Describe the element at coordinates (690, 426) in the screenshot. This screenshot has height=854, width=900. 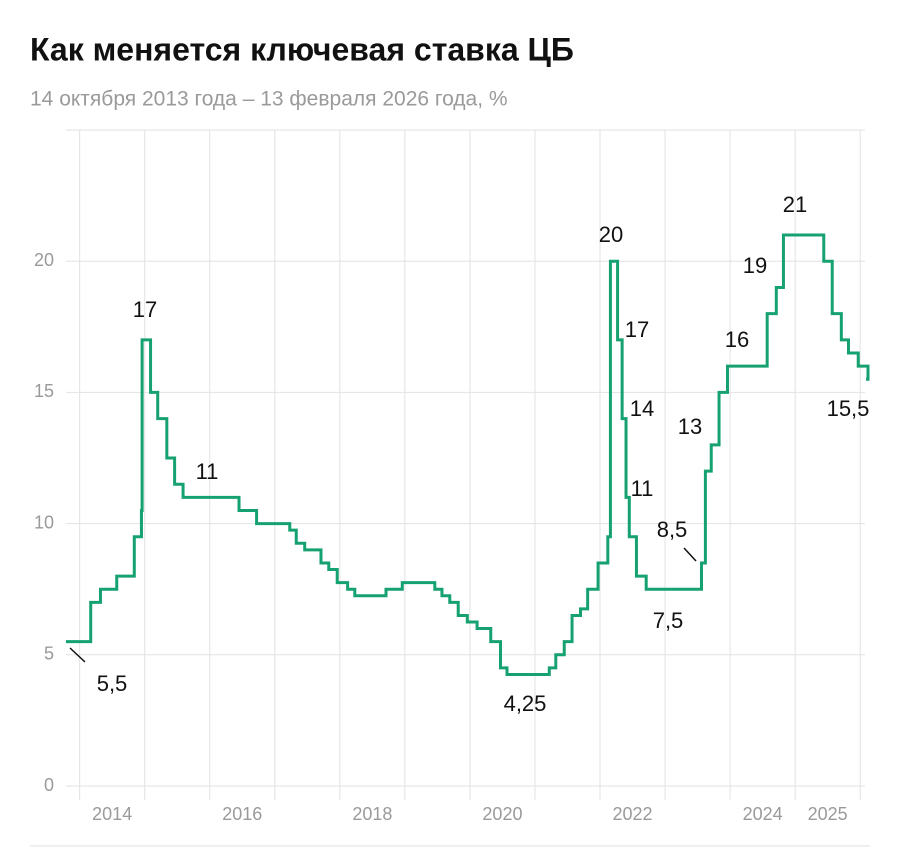
I see `data-label: 13` at that location.